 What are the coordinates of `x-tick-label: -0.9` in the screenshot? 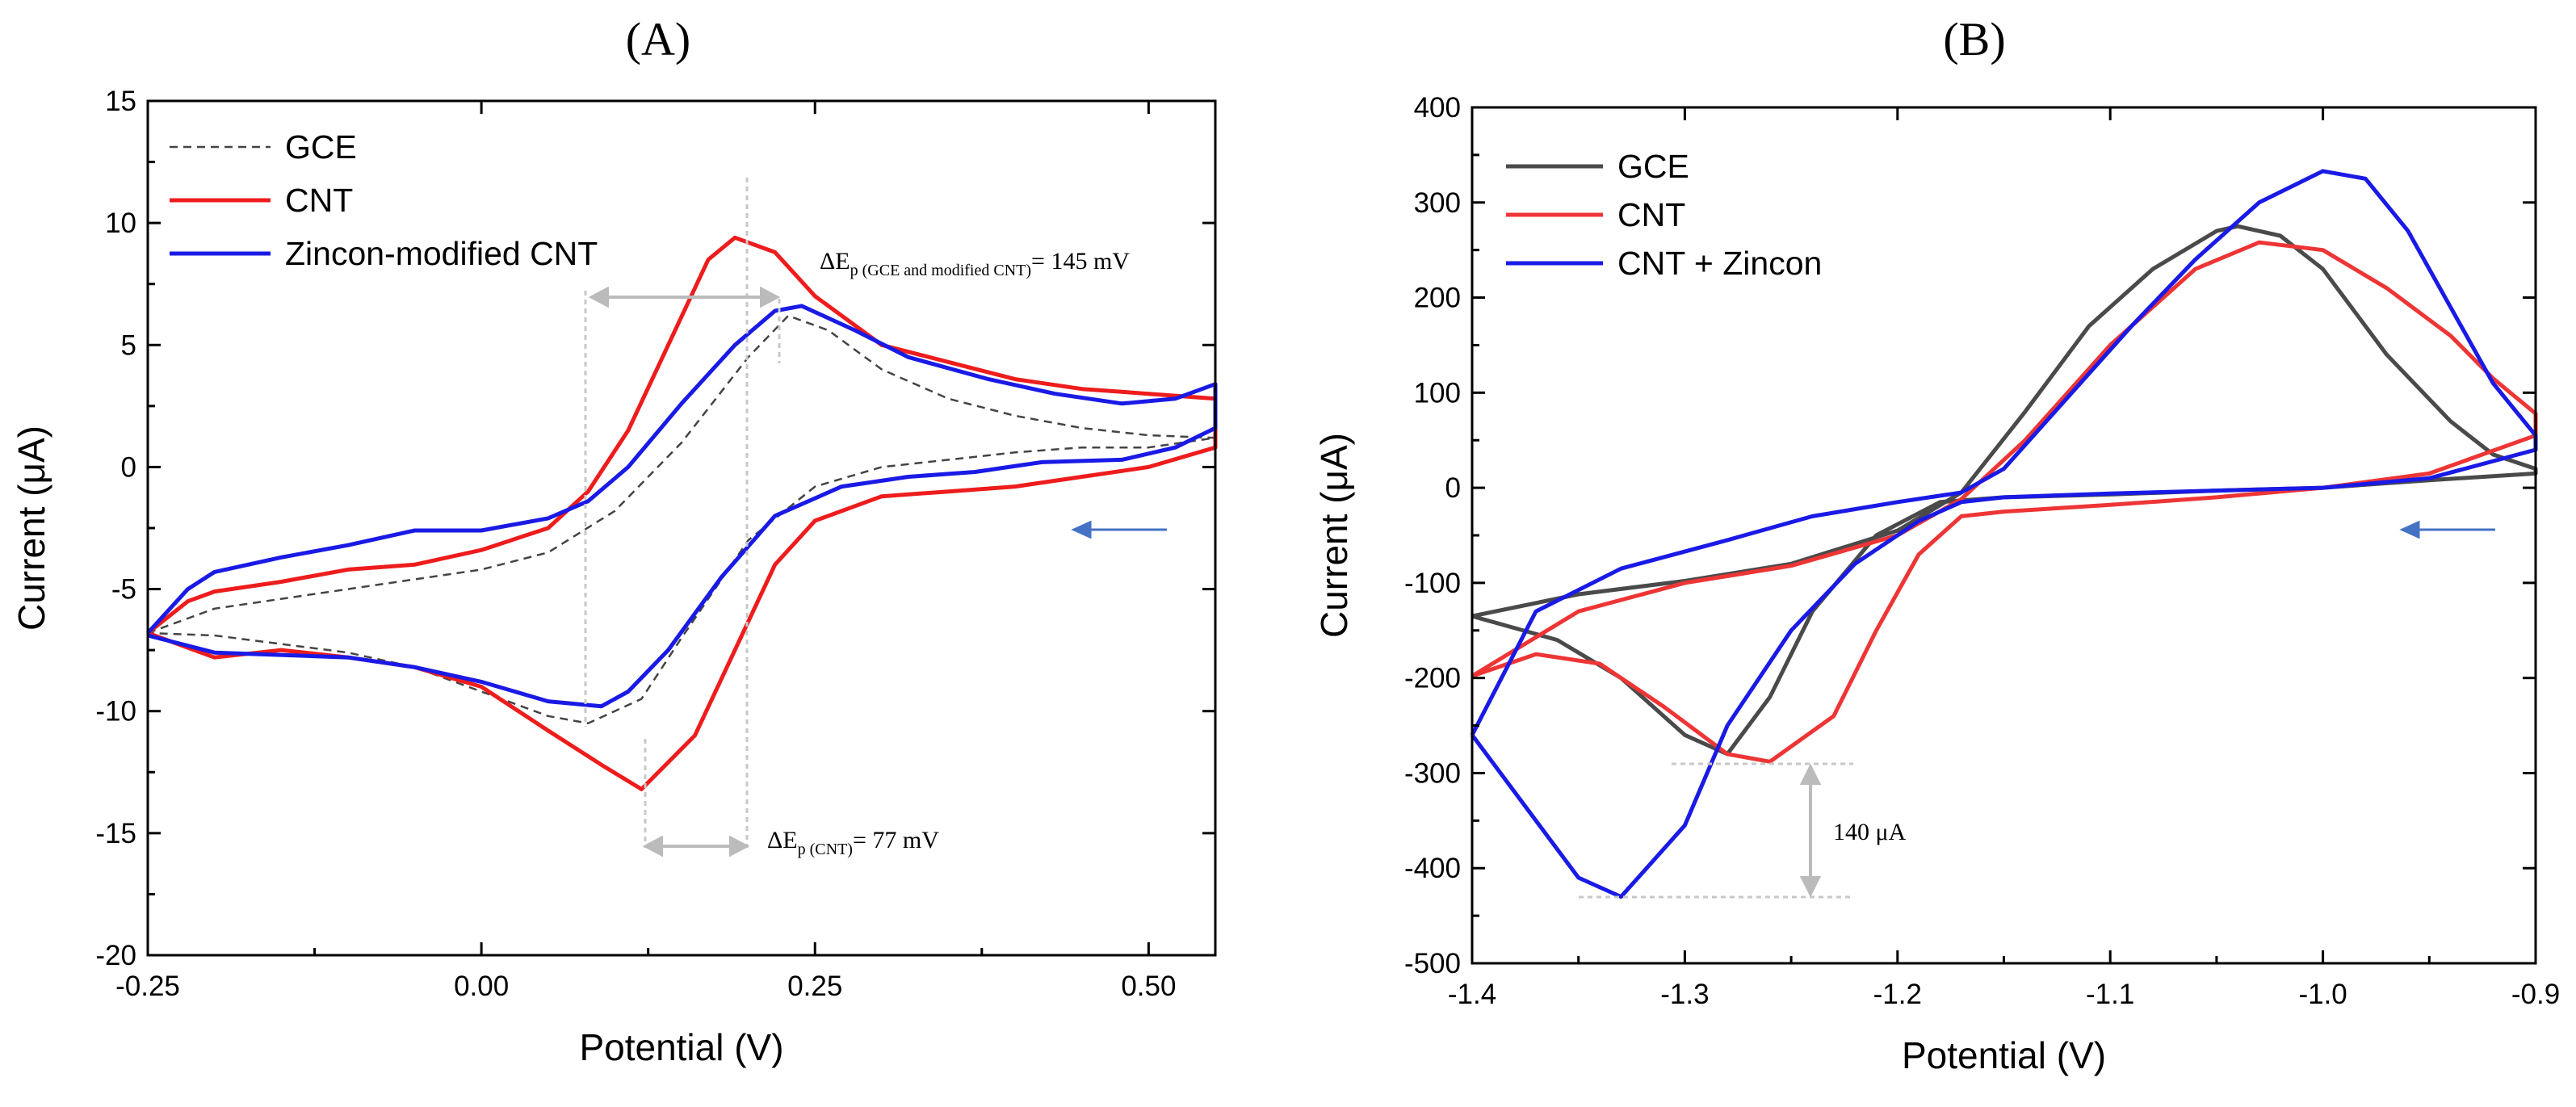 It's located at (2535, 995).